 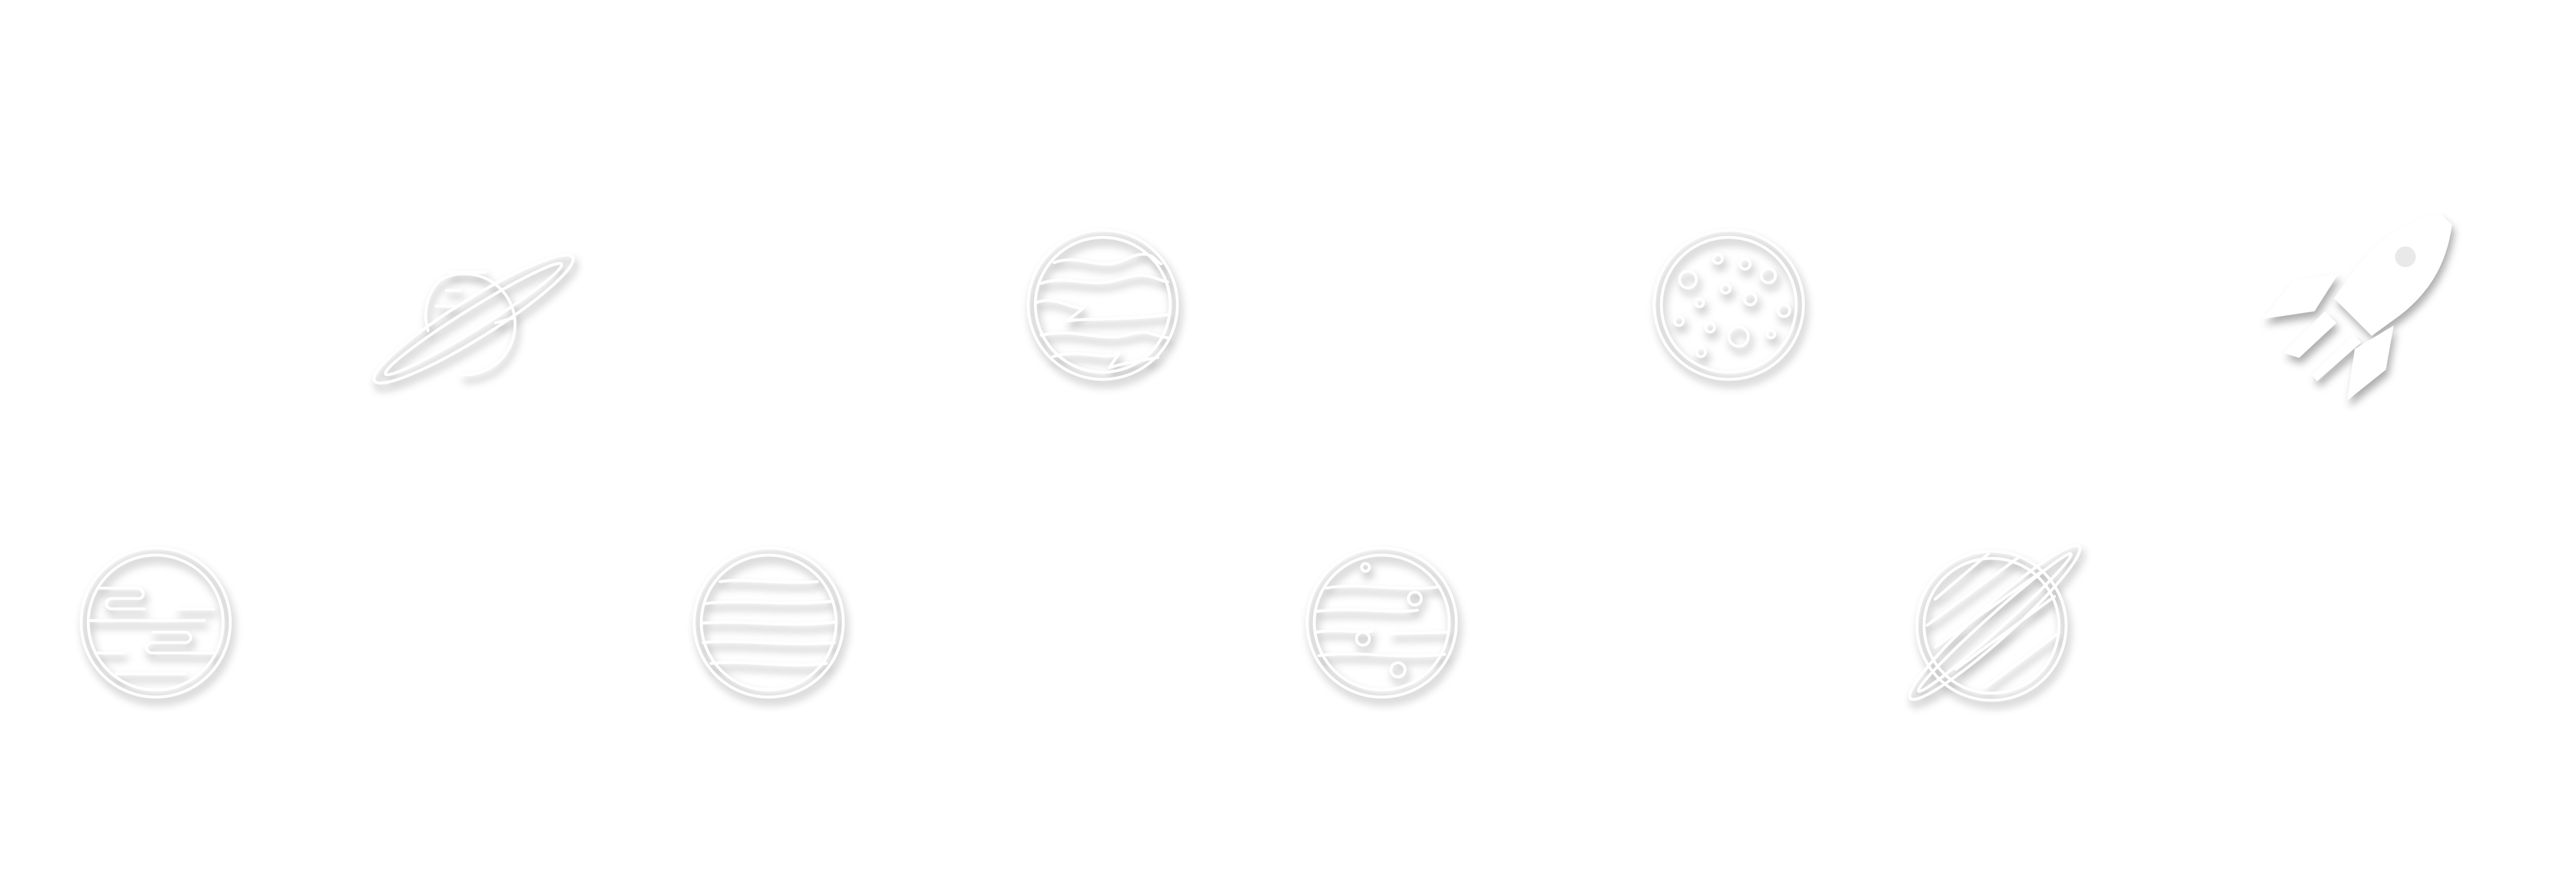 What do you see at coordinates (769, 622) in the screenshot?
I see `striped-planet-icon` at bounding box center [769, 622].